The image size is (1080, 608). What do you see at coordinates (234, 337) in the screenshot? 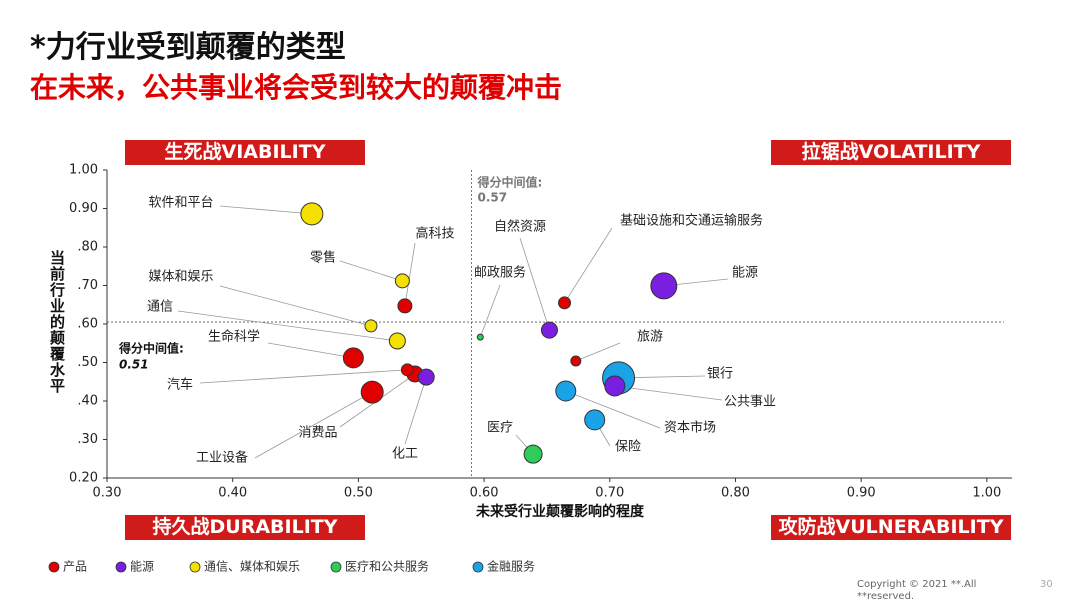
I see `point-label: 生命科学` at bounding box center [234, 337].